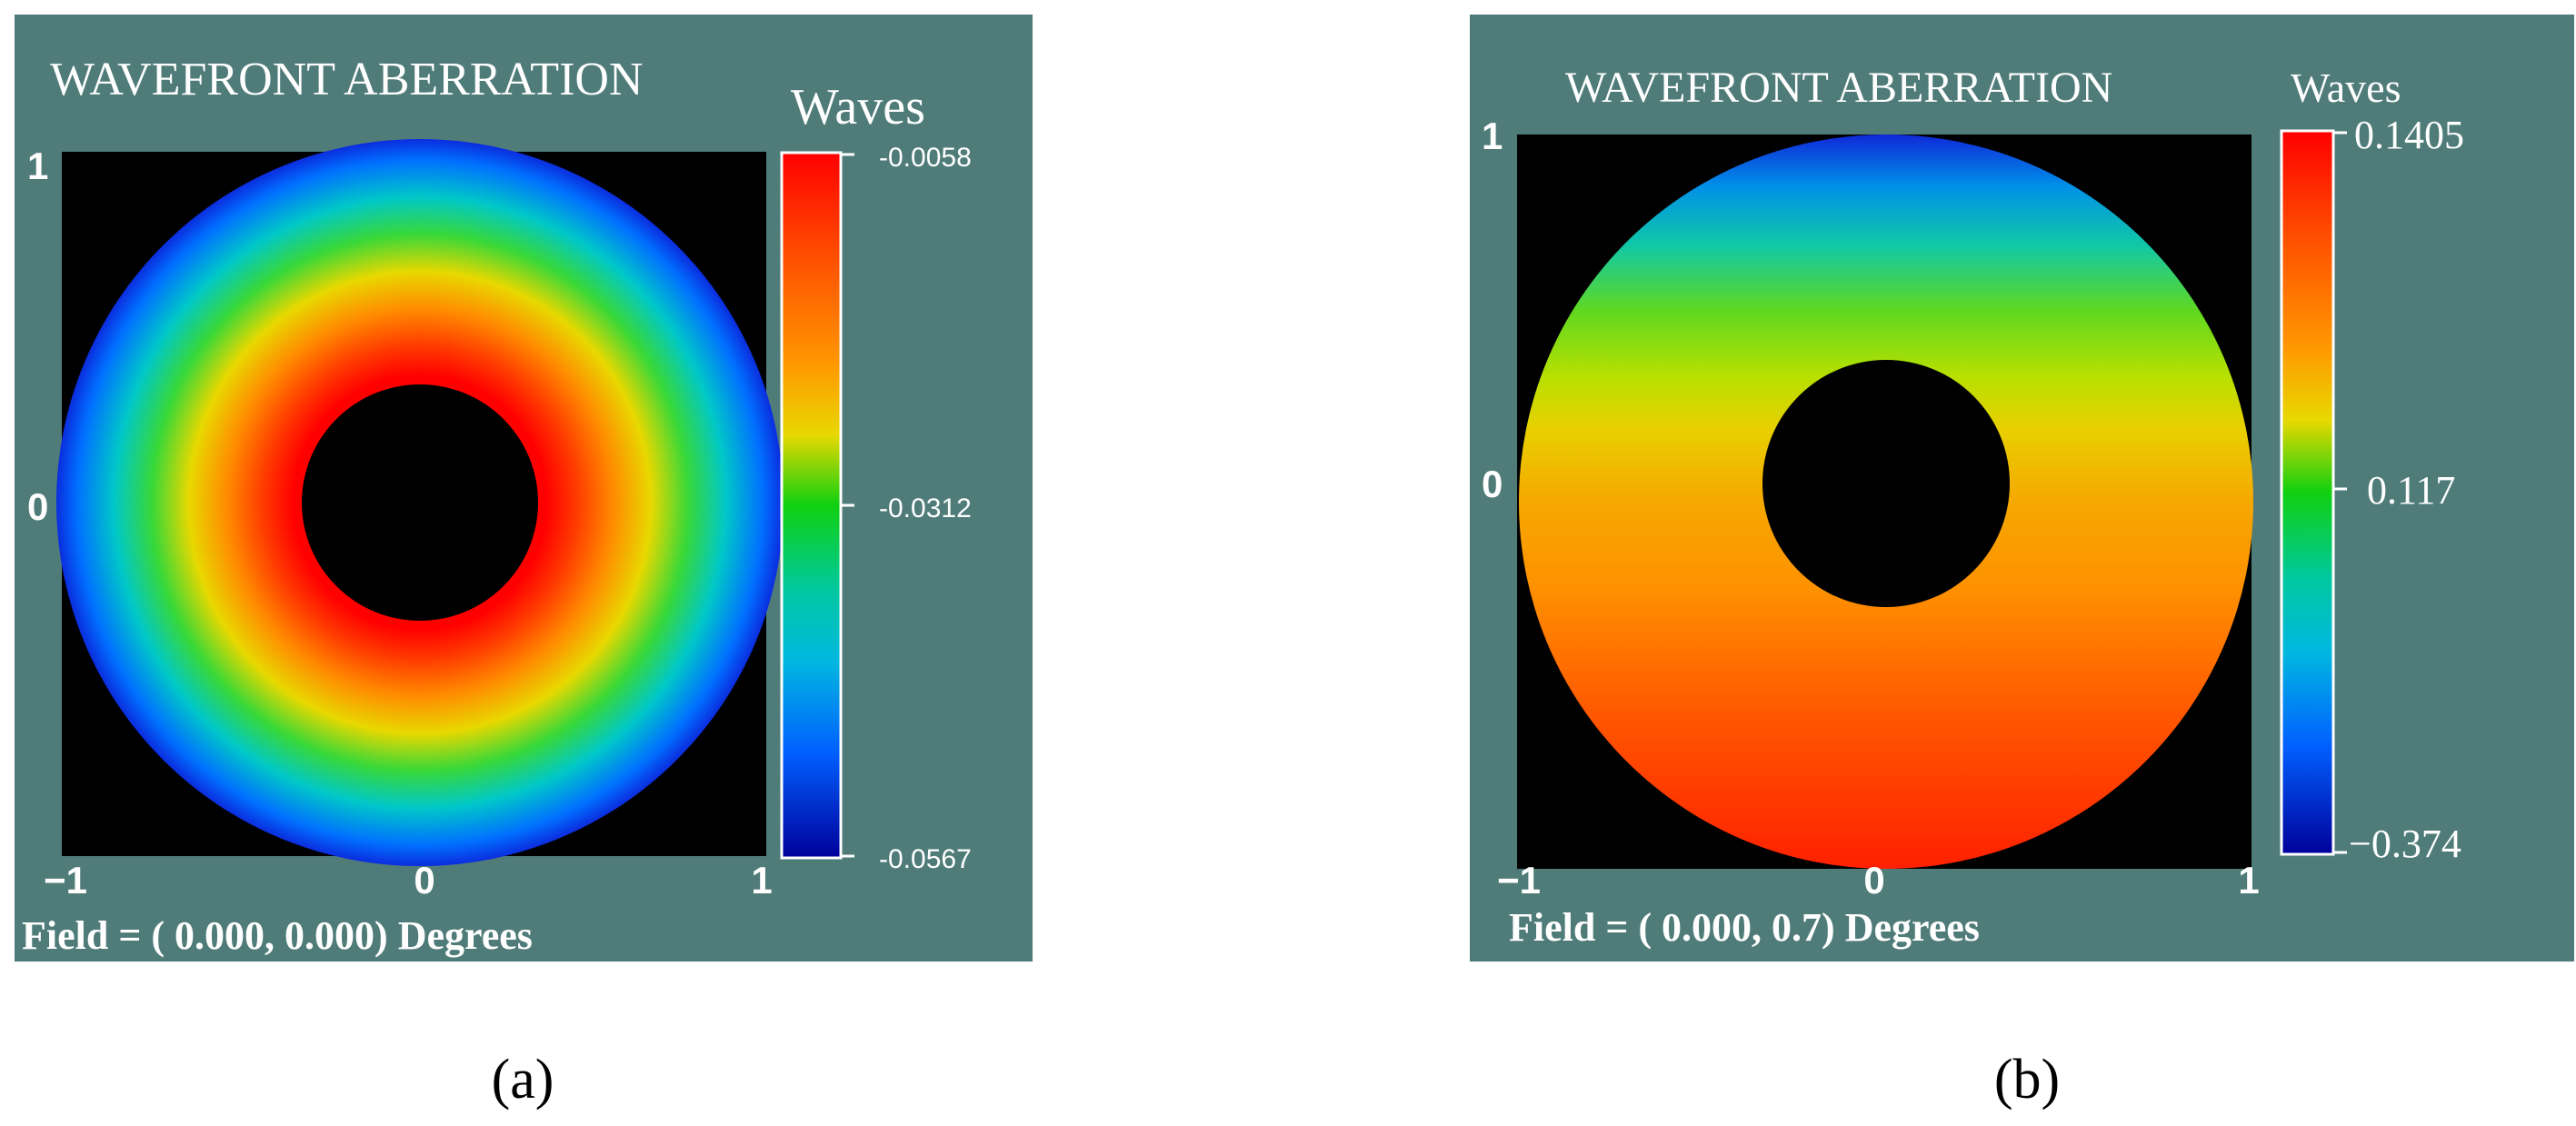 This screenshot has height=1126, width=2576. What do you see at coordinates (858, 107) in the screenshot?
I see `panel-a-colorbar-title: Waves` at bounding box center [858, 107].